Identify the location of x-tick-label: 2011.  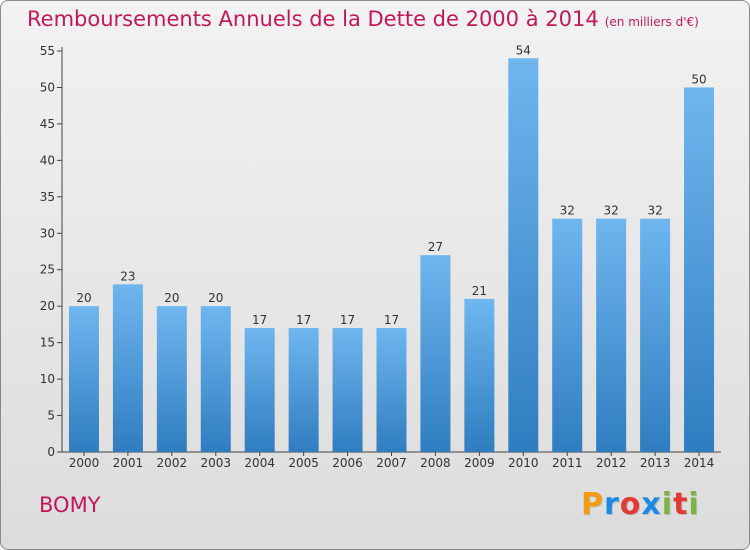
(567, 463).